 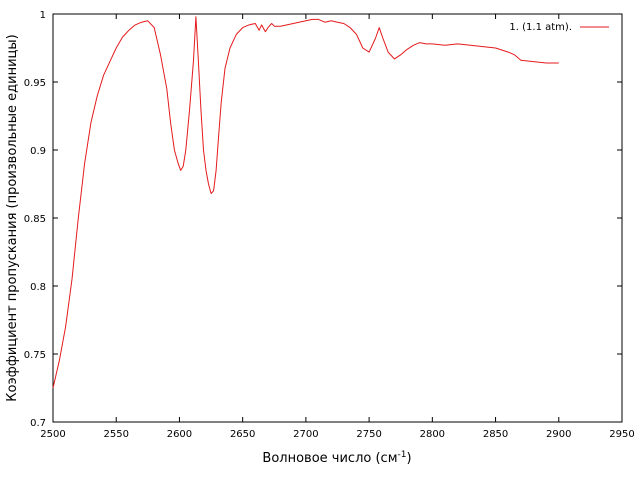 I want to click on y-tick-label: 0.75, so click(x=35, y=355).